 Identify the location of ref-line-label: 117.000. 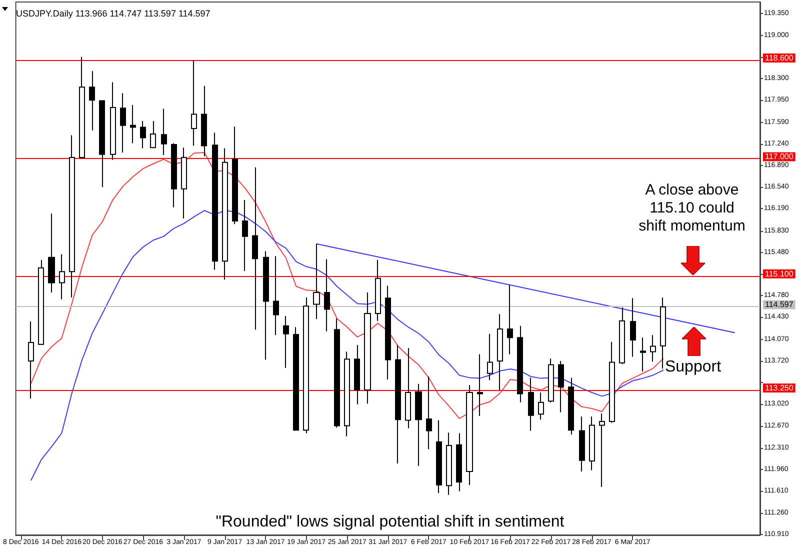
(779, 157).